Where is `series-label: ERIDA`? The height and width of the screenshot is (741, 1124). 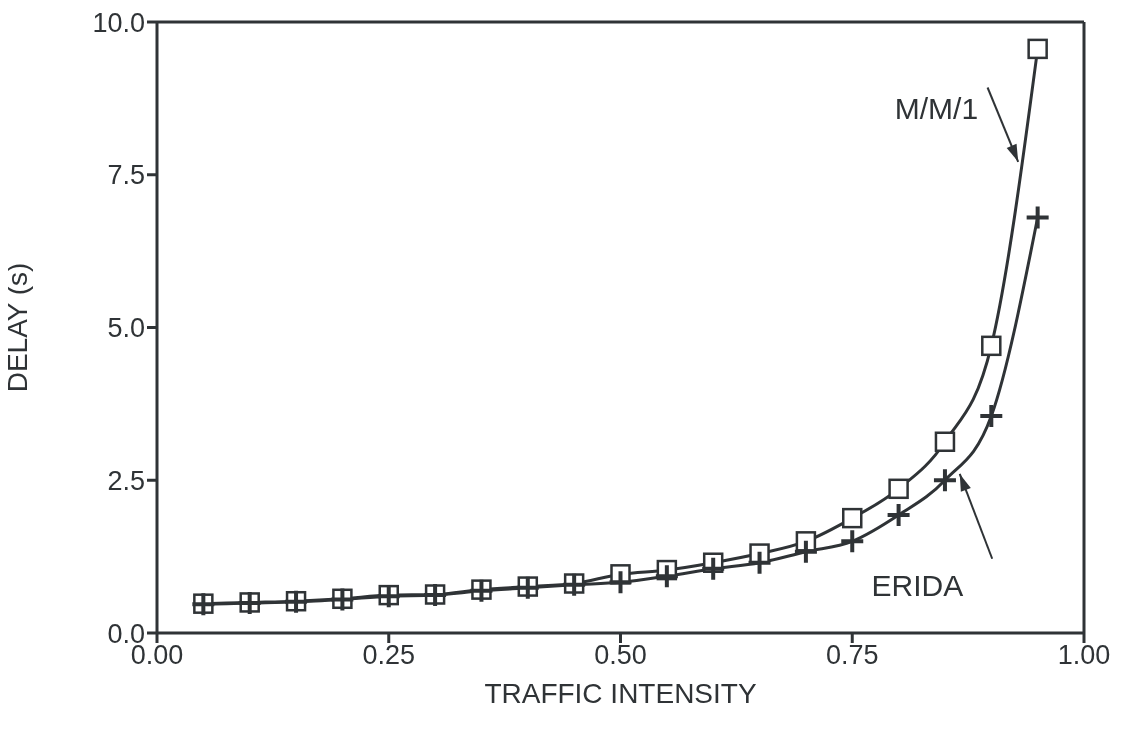 series-label: ERIDA is located at coordinates (917, 586).